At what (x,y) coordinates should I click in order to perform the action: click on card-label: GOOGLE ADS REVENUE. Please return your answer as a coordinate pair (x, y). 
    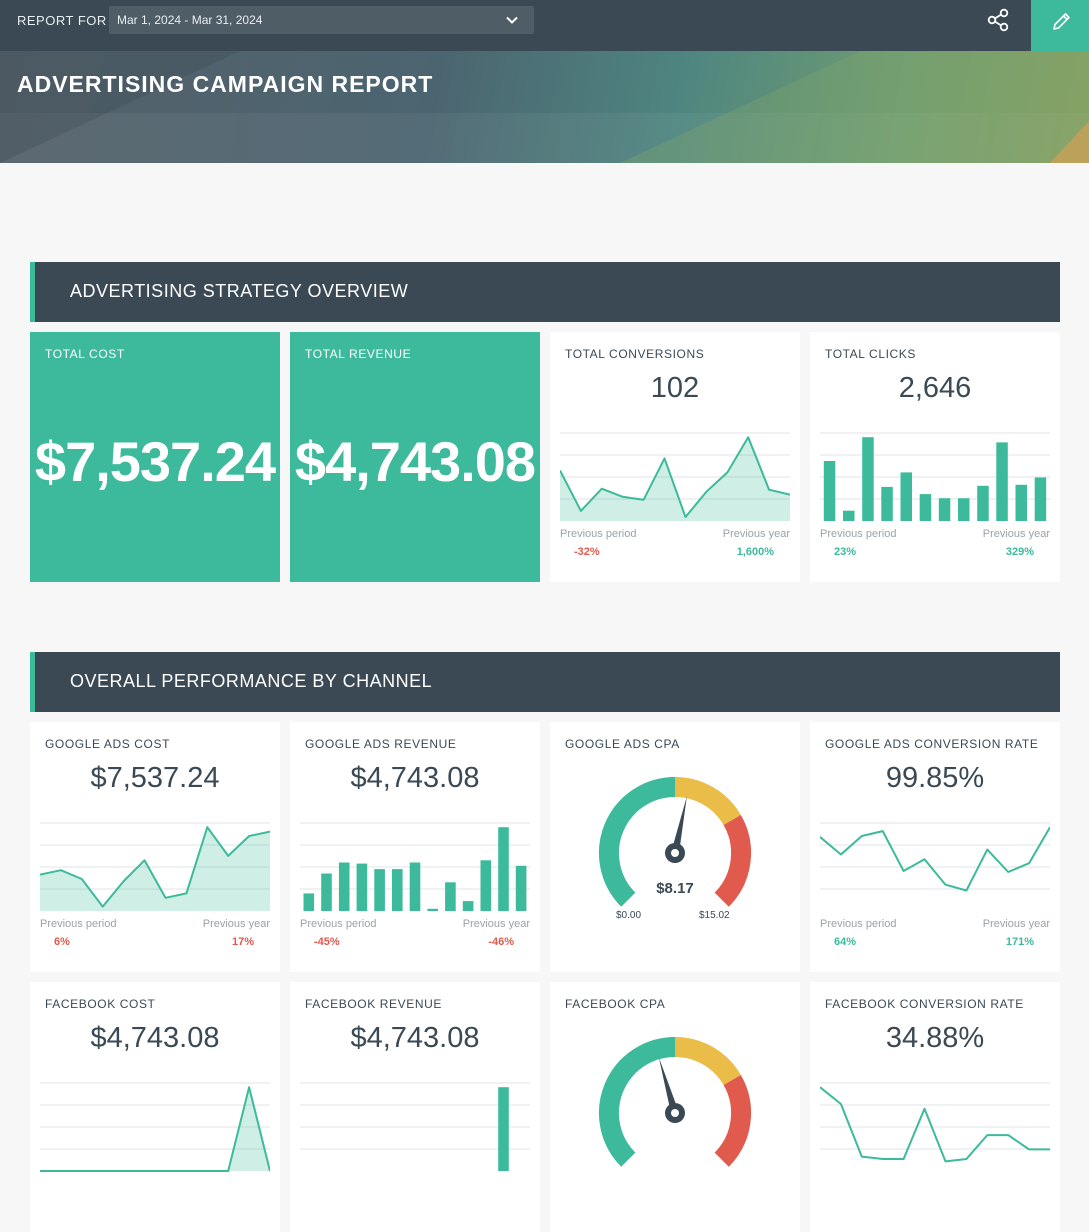
    Looking at the image, I should click on (381, 744).